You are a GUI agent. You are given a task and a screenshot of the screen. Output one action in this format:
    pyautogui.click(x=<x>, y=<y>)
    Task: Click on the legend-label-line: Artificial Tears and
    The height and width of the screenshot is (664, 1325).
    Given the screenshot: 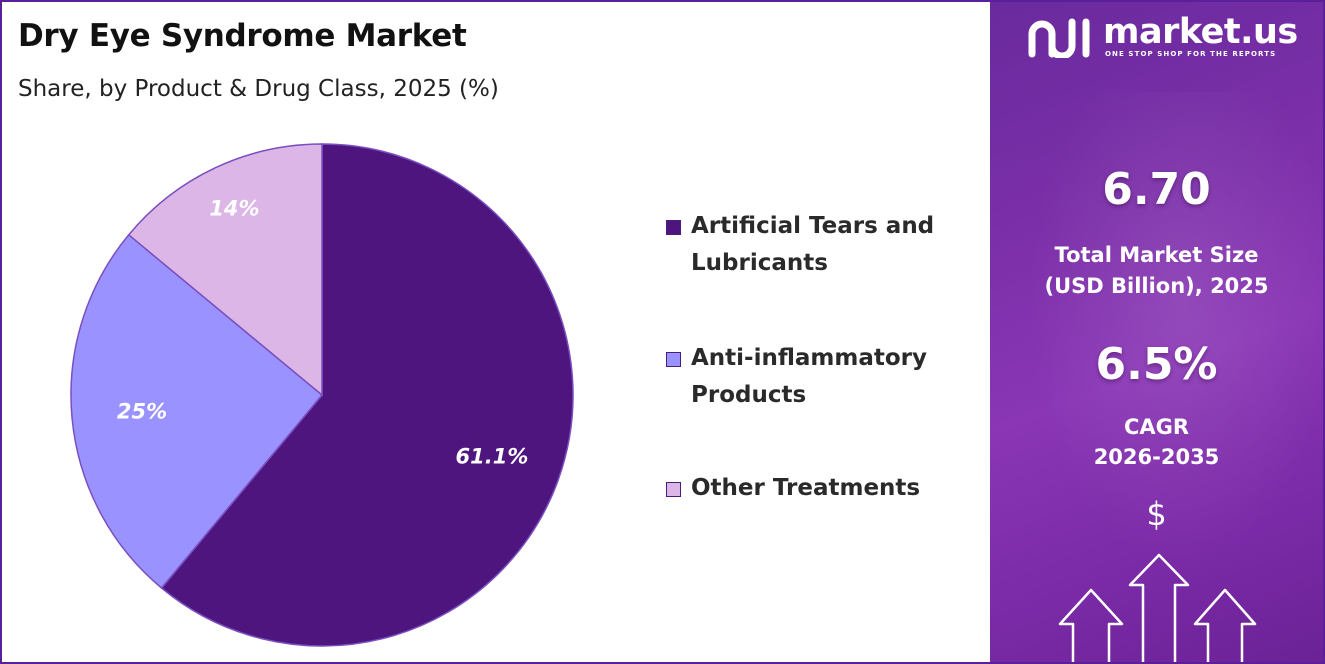 What is the action you would take?
    pyautogui.click(x=813, y=226)
    